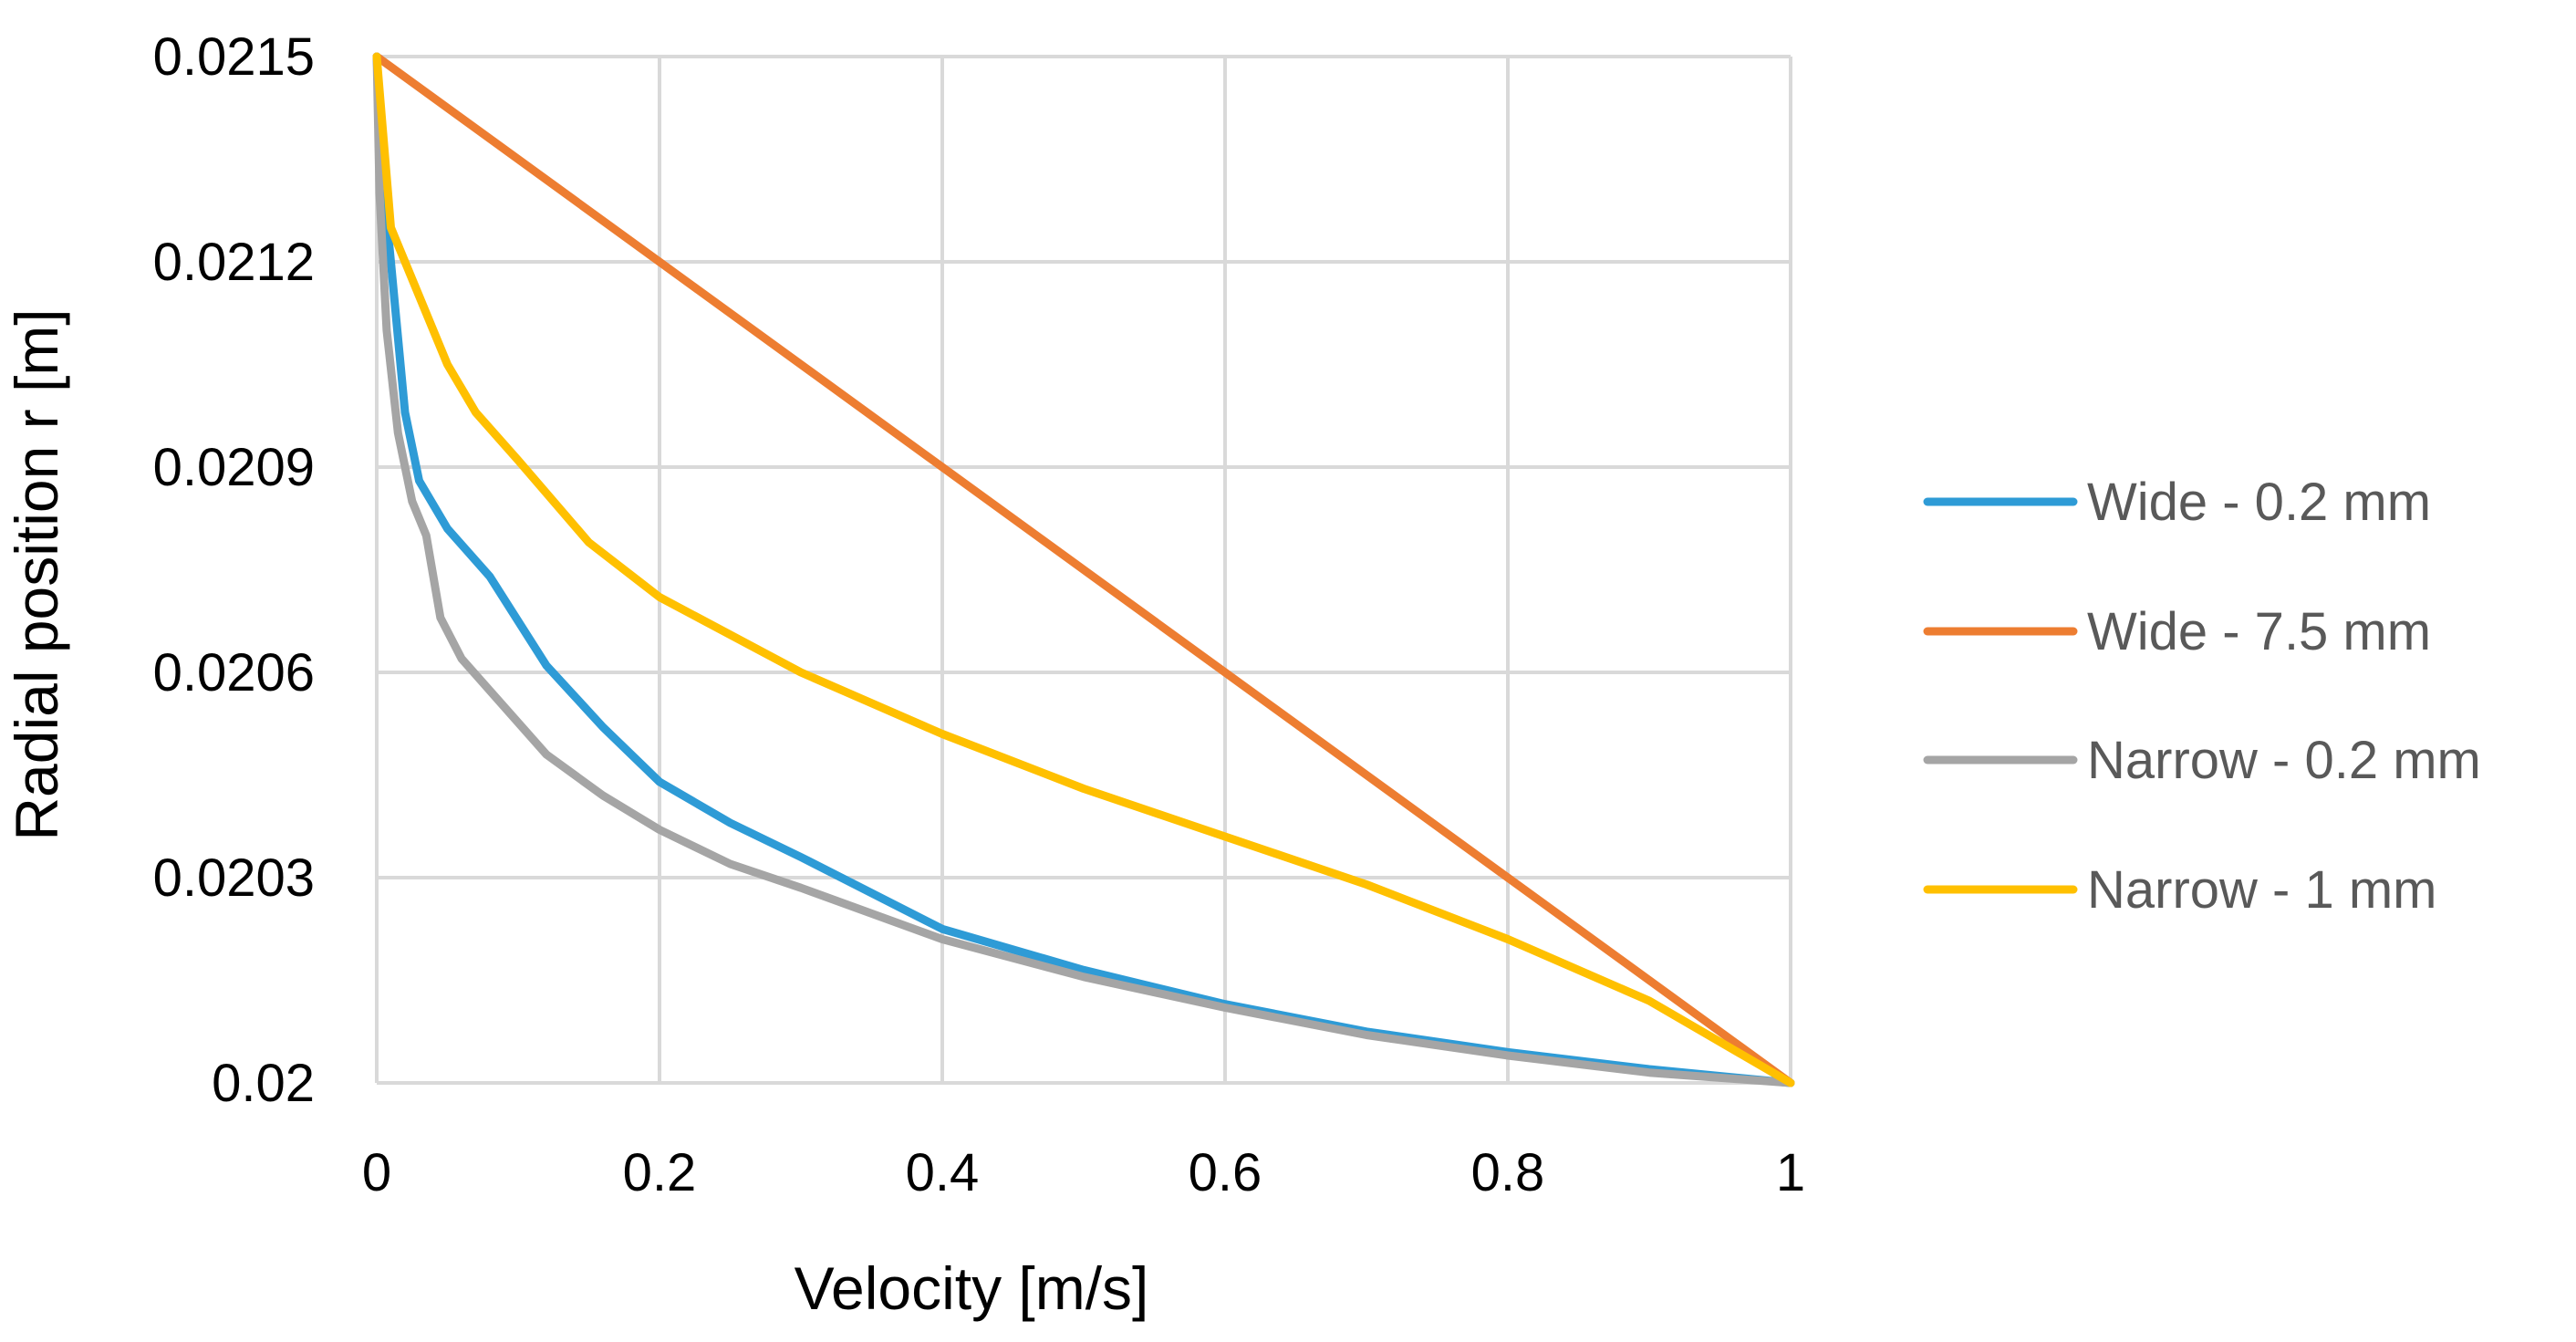  Describe the element at coordinates (234, 57) in the screenshot. I see `y-tick-label: 0.0215` at that location.